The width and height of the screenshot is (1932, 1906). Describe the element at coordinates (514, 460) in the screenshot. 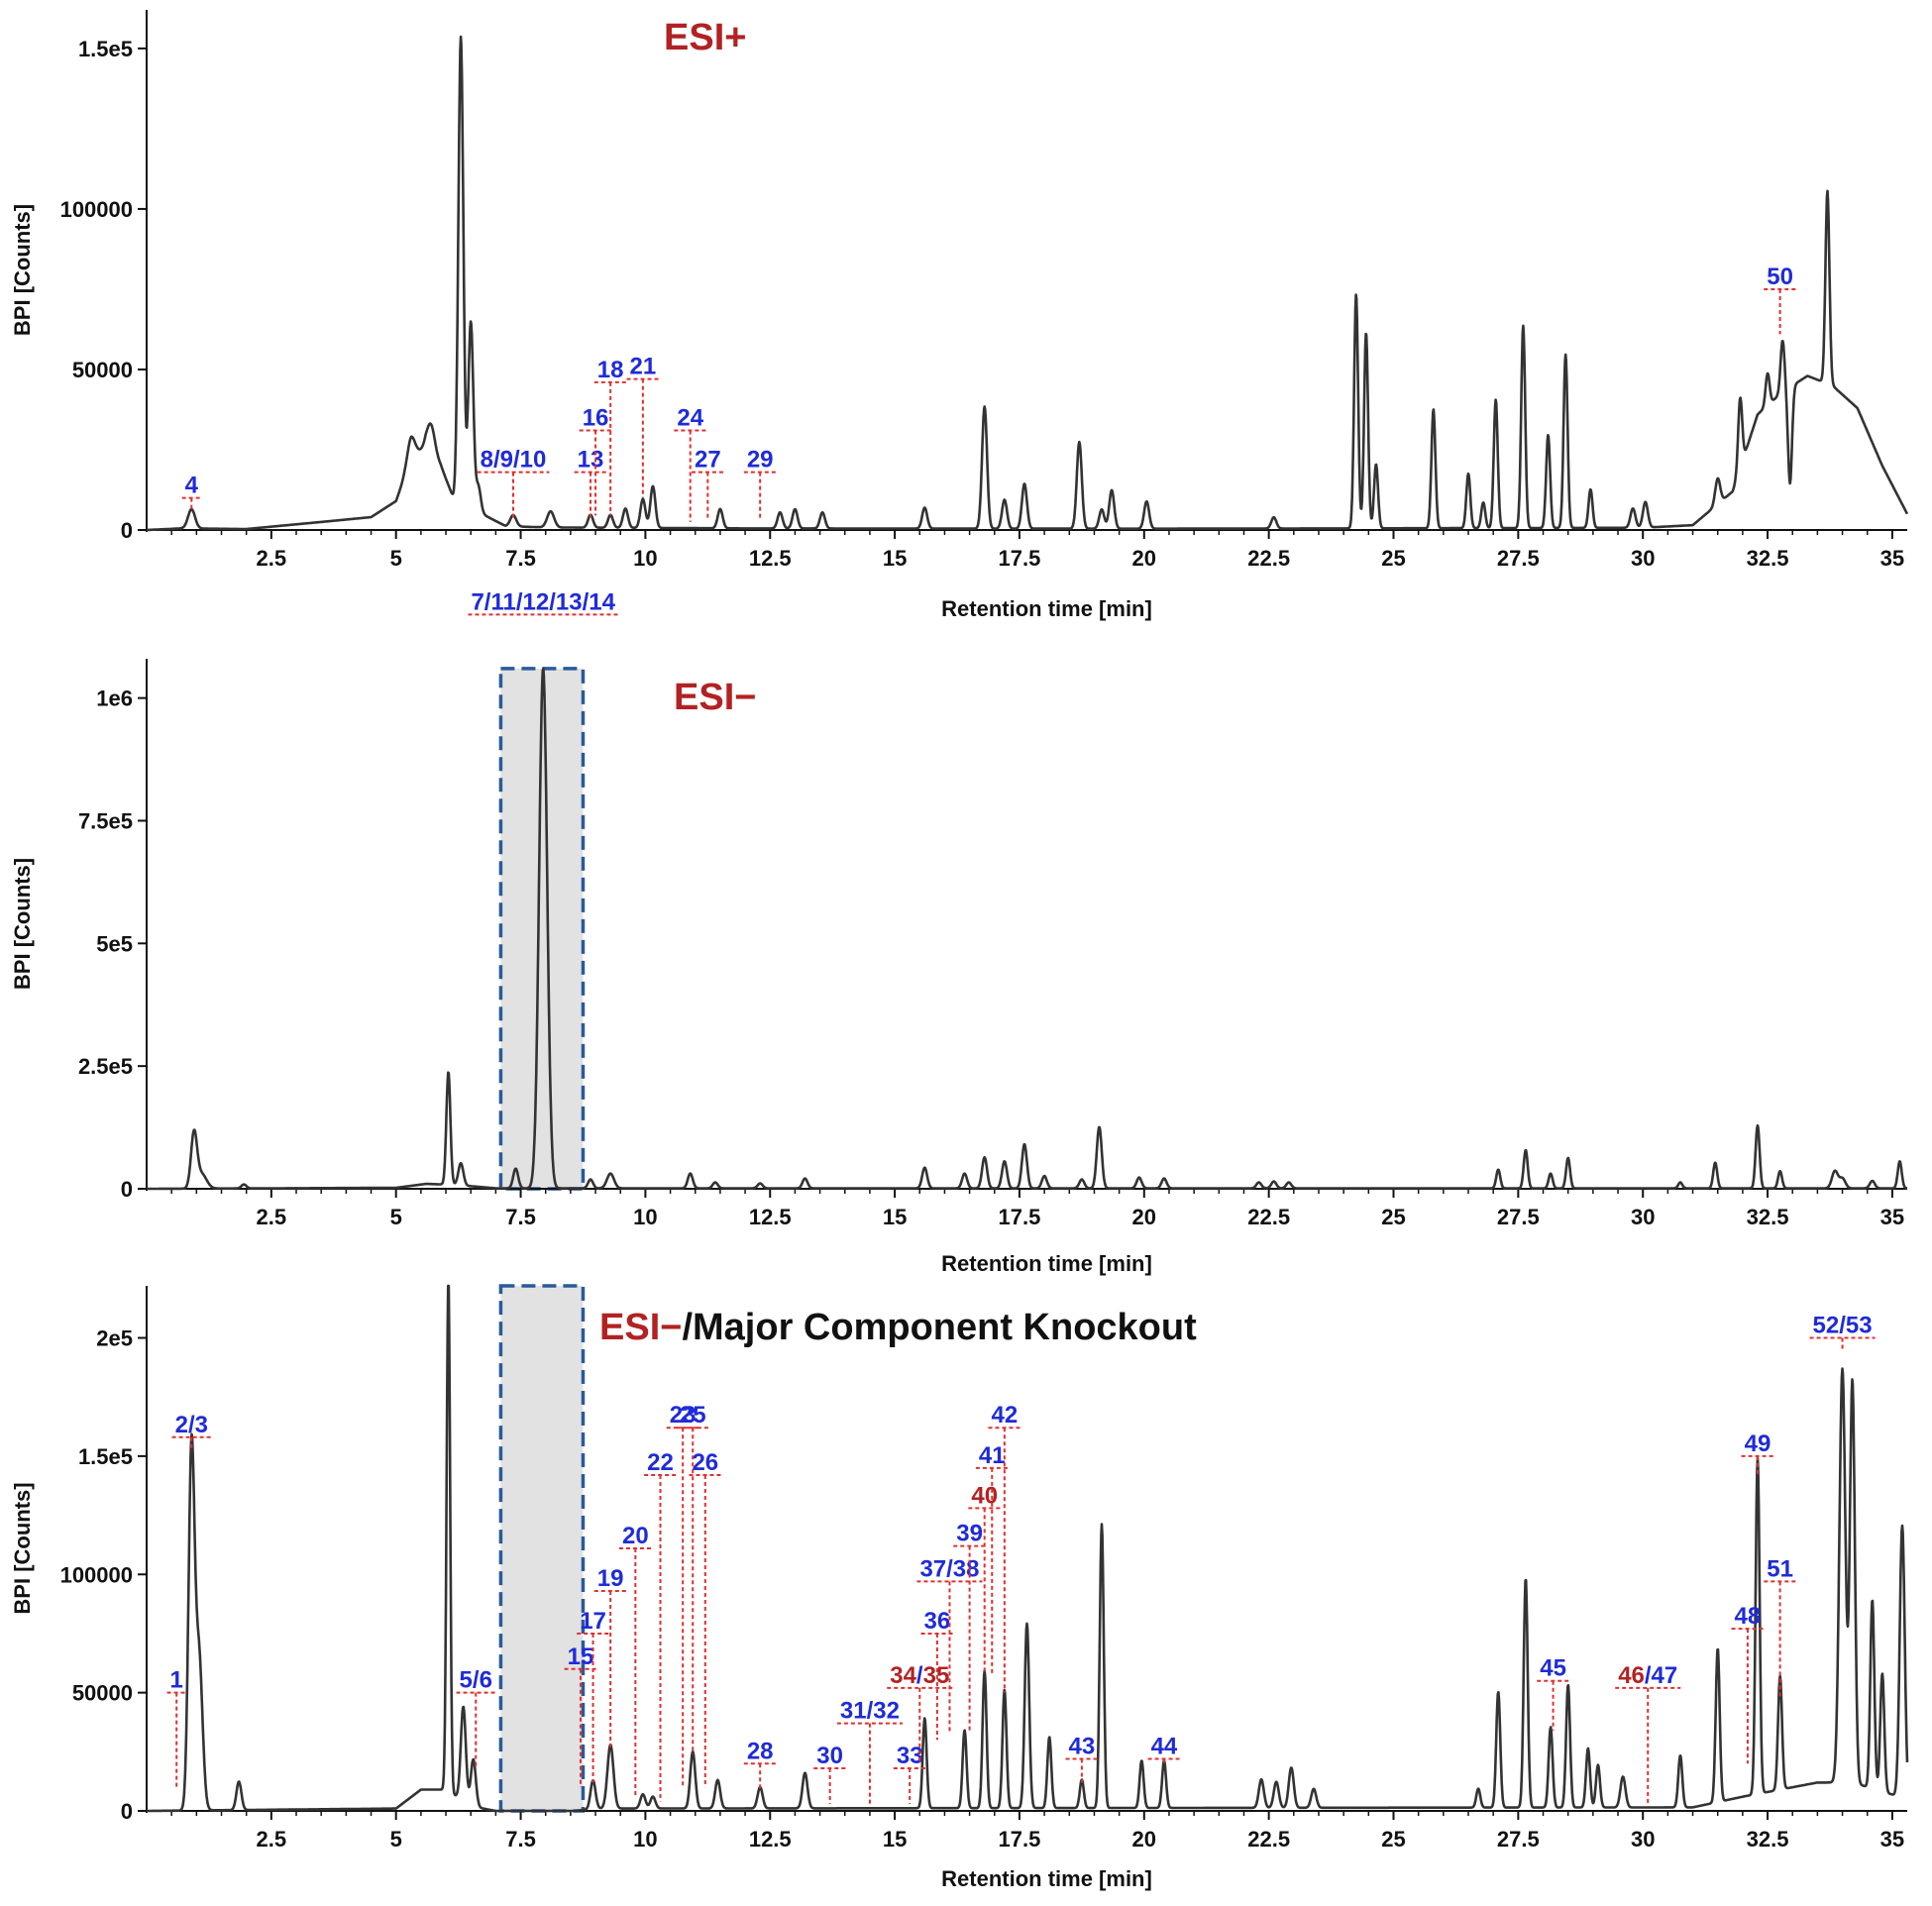

I see `peak-label: 8/9/10` at that location.